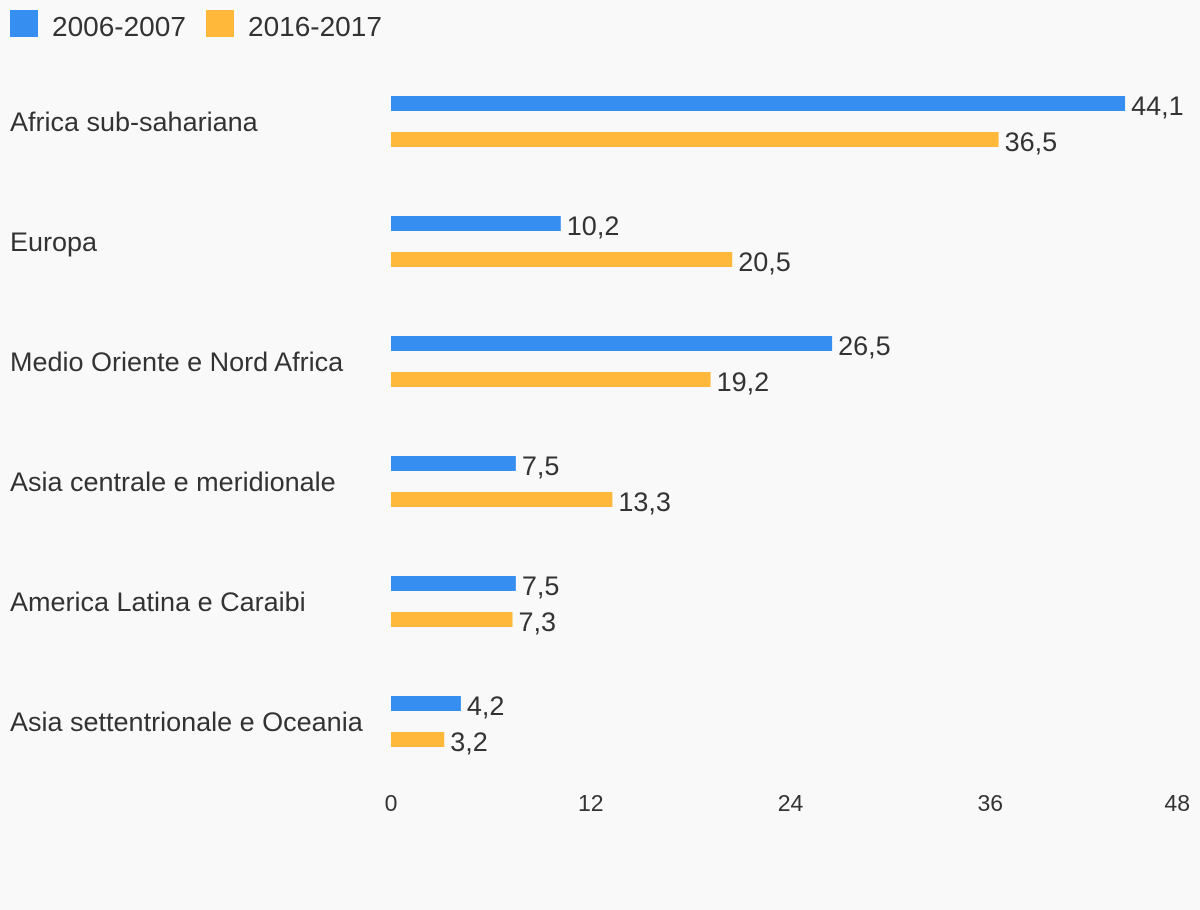 This screenshot has height=910, width=1200. Describe the element at coordinates (177, 362) in the screenshot. I see `category-label: Medio Oriente e Nord Africa` at that location.